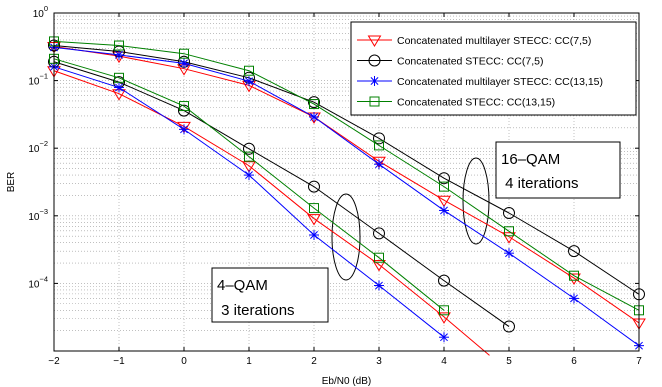 This screenshot has width=662, height=387. What do you see at coordinates (249, 361) in the screenshot?
I see `x-tick-label: 1` at bounding box center [249, 361].